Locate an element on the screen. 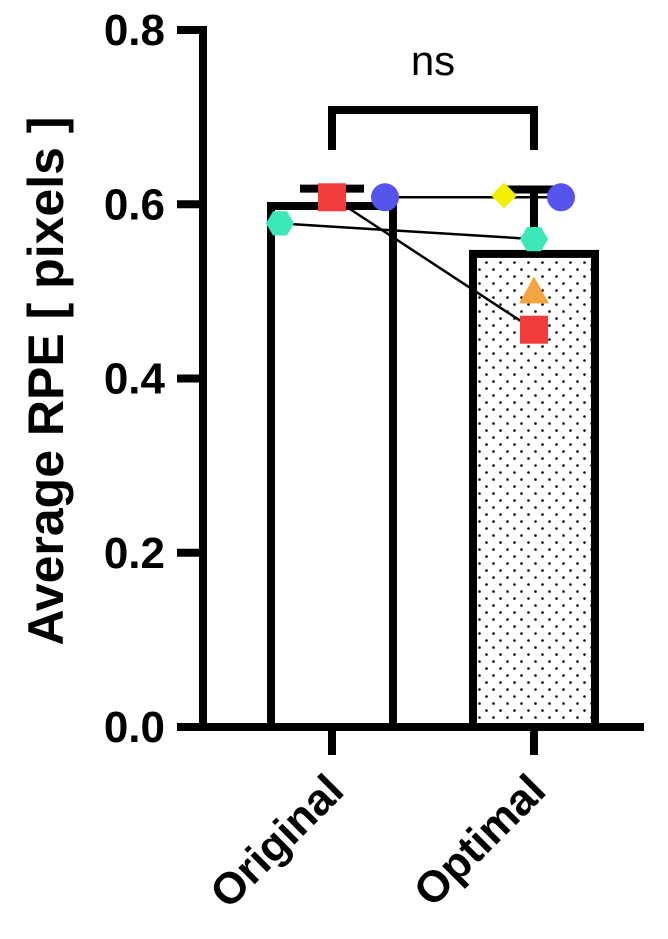 The height and width of the screenshot is (939, 668). x-tick-label-optimal: Optimal is located at coordinates (480, 840).